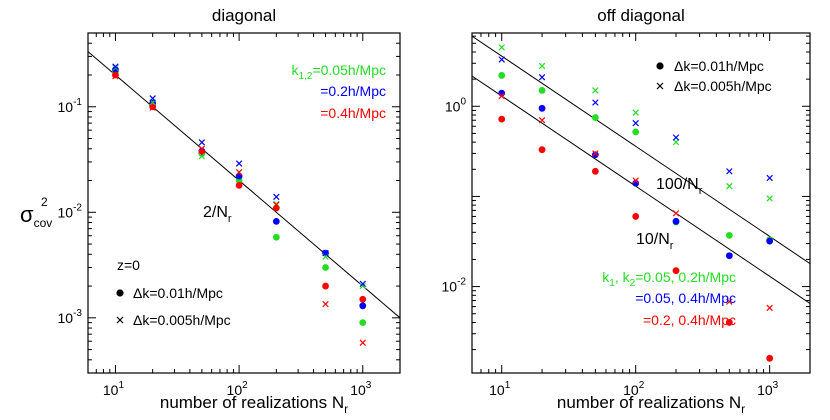 Image resolution: width=830 pixels, height=420 pixels. What do you see at coordinates (456, 105) in the screenshot?
I see `right-y-tick-label: 100` at bounding box center [456, 105].